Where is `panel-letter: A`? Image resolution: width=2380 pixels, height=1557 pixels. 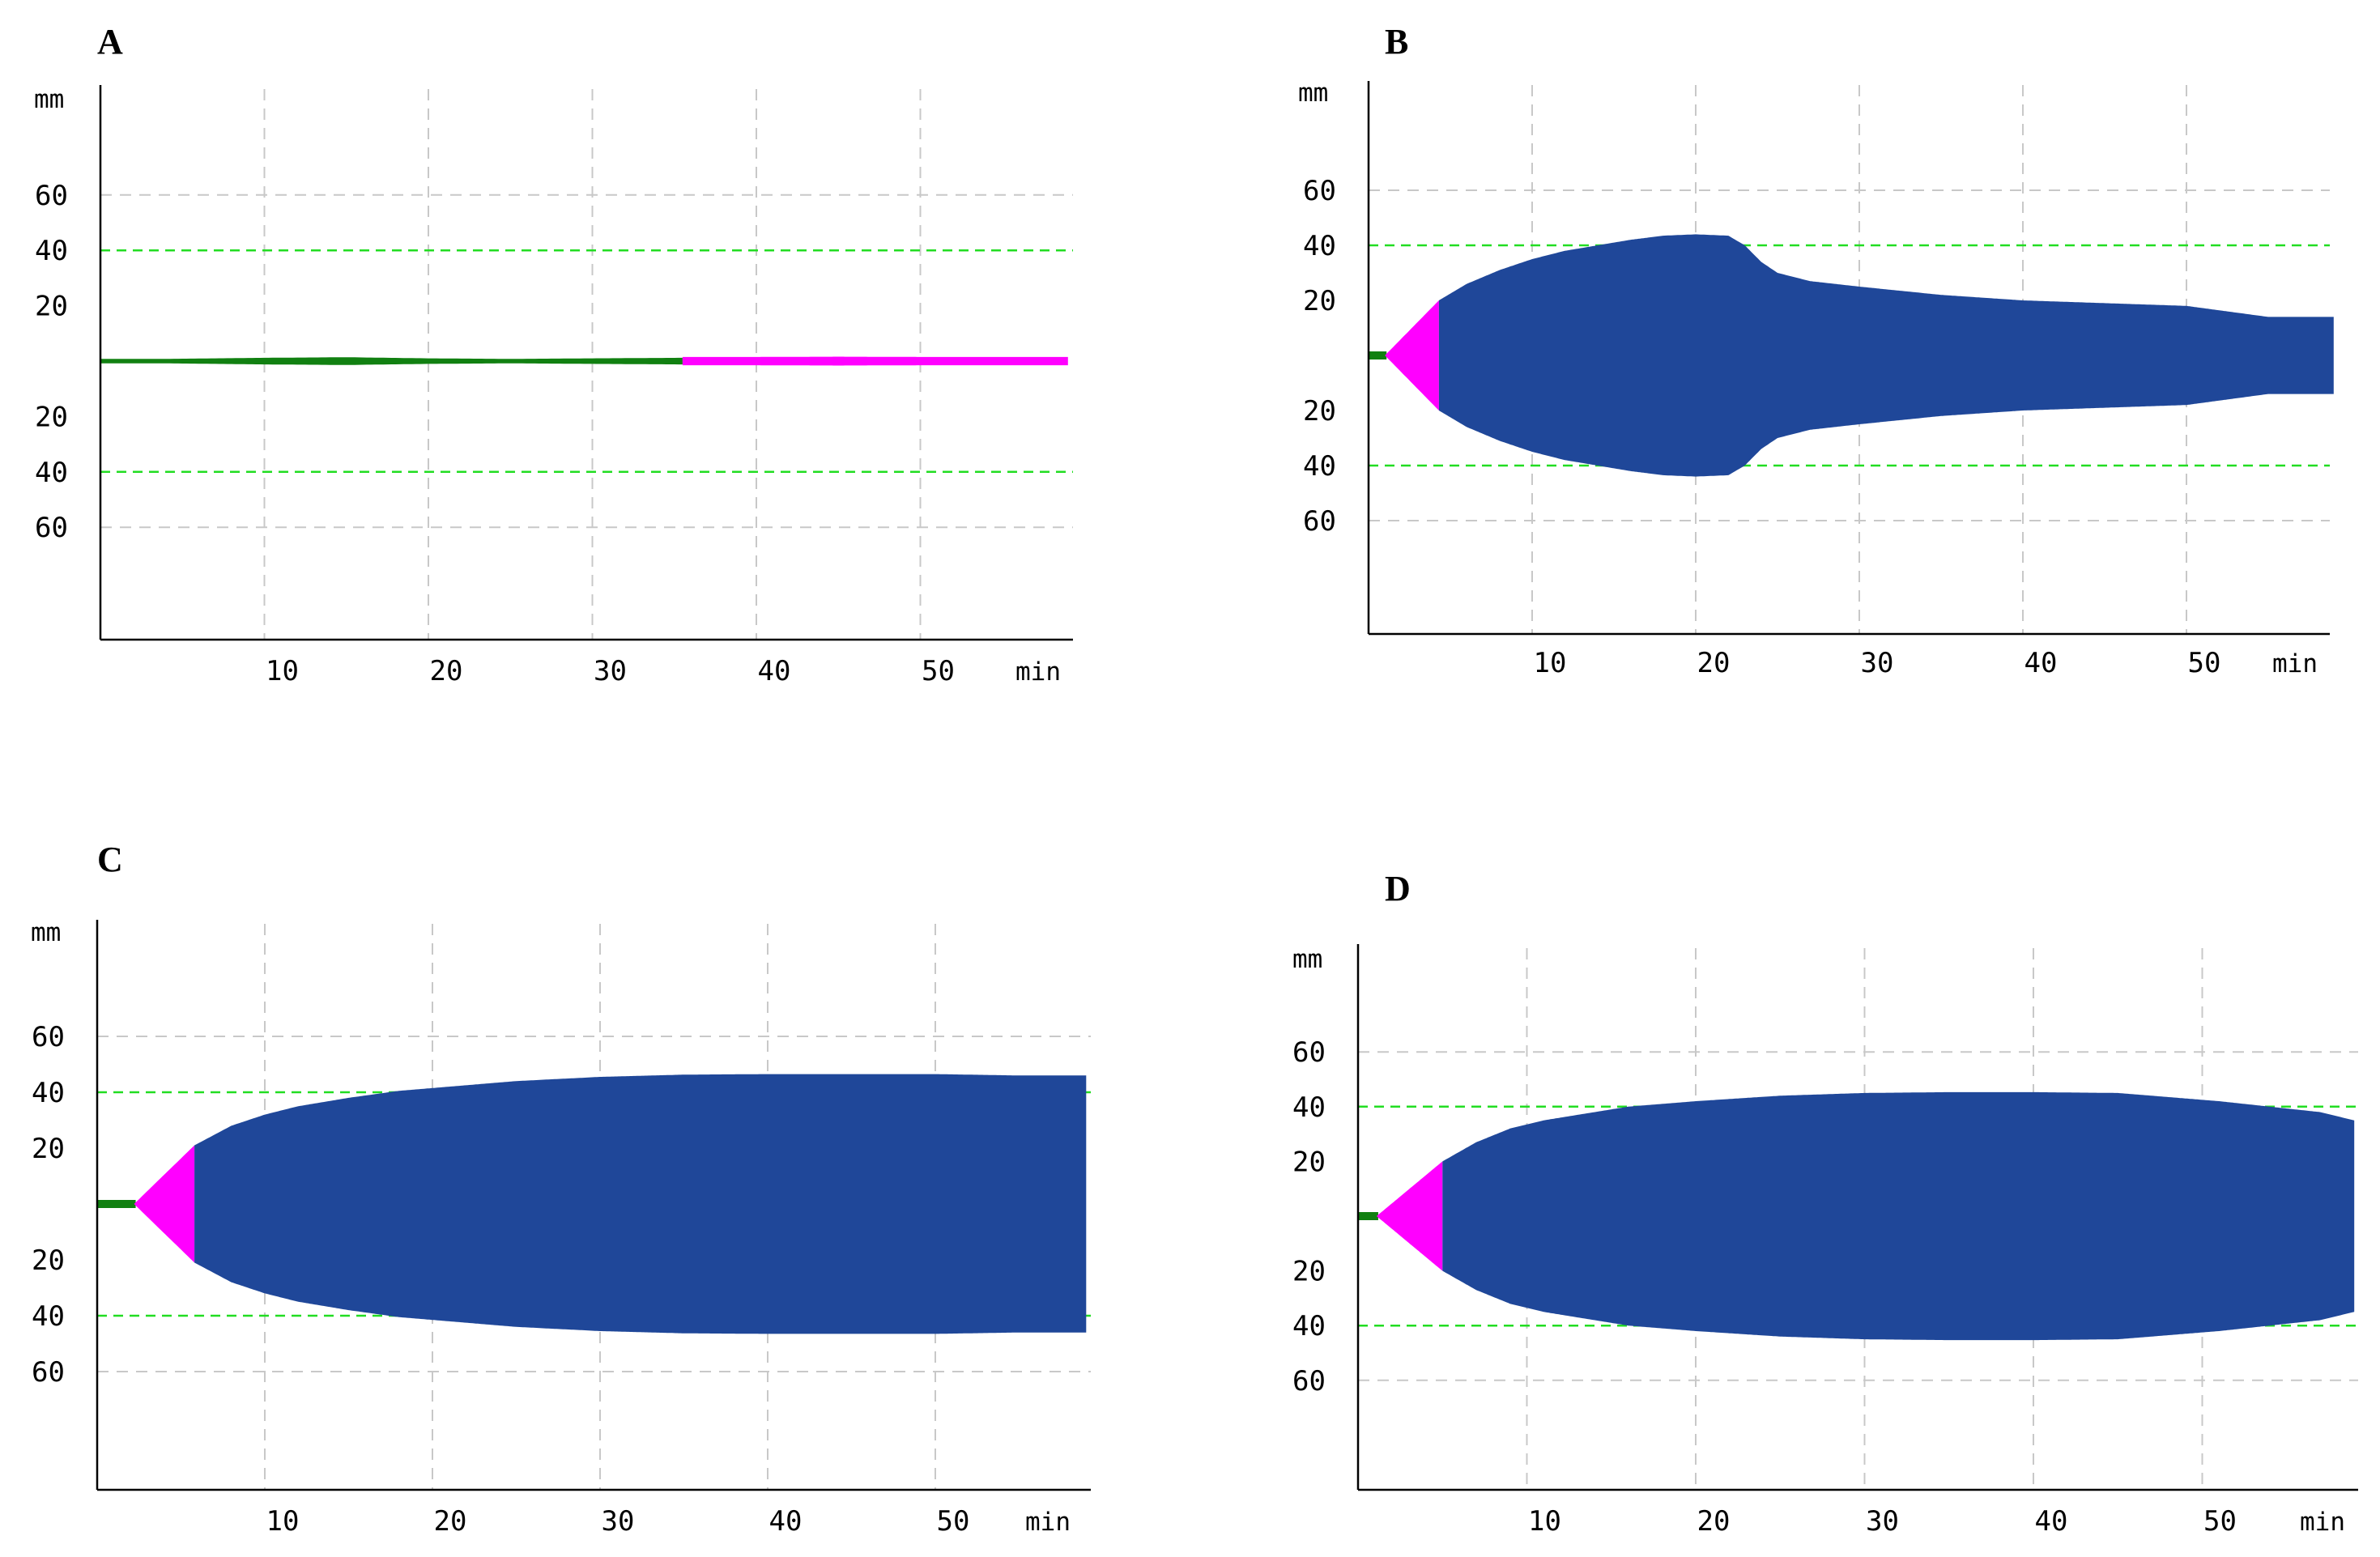 panel-letter: A is located at coordinates (110, 42).